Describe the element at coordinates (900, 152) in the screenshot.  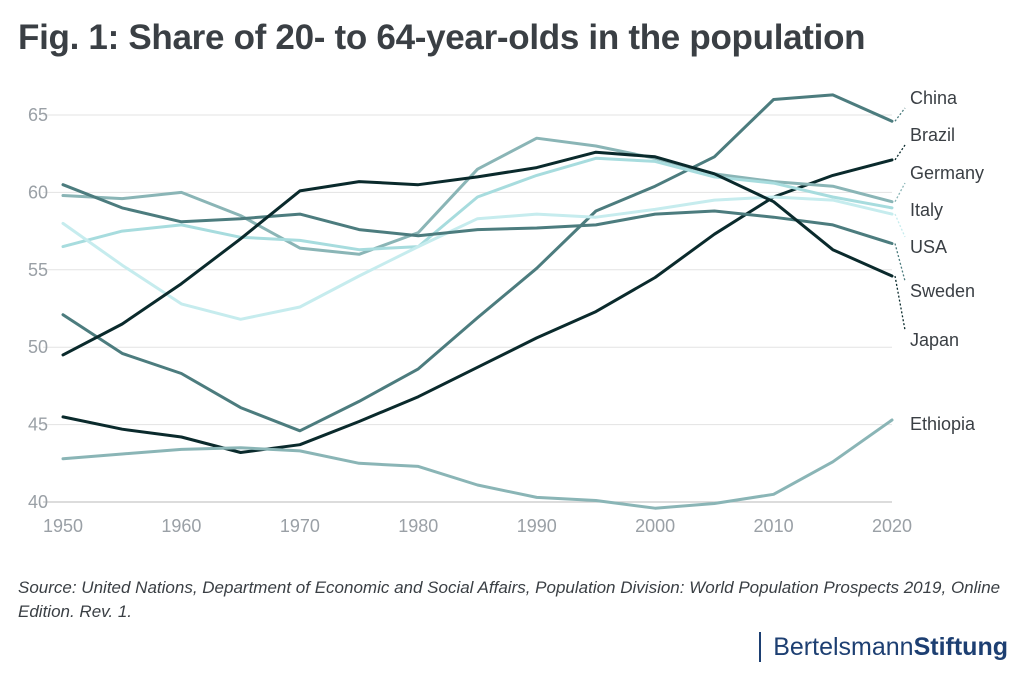
I see `leader-brazil` at that location.